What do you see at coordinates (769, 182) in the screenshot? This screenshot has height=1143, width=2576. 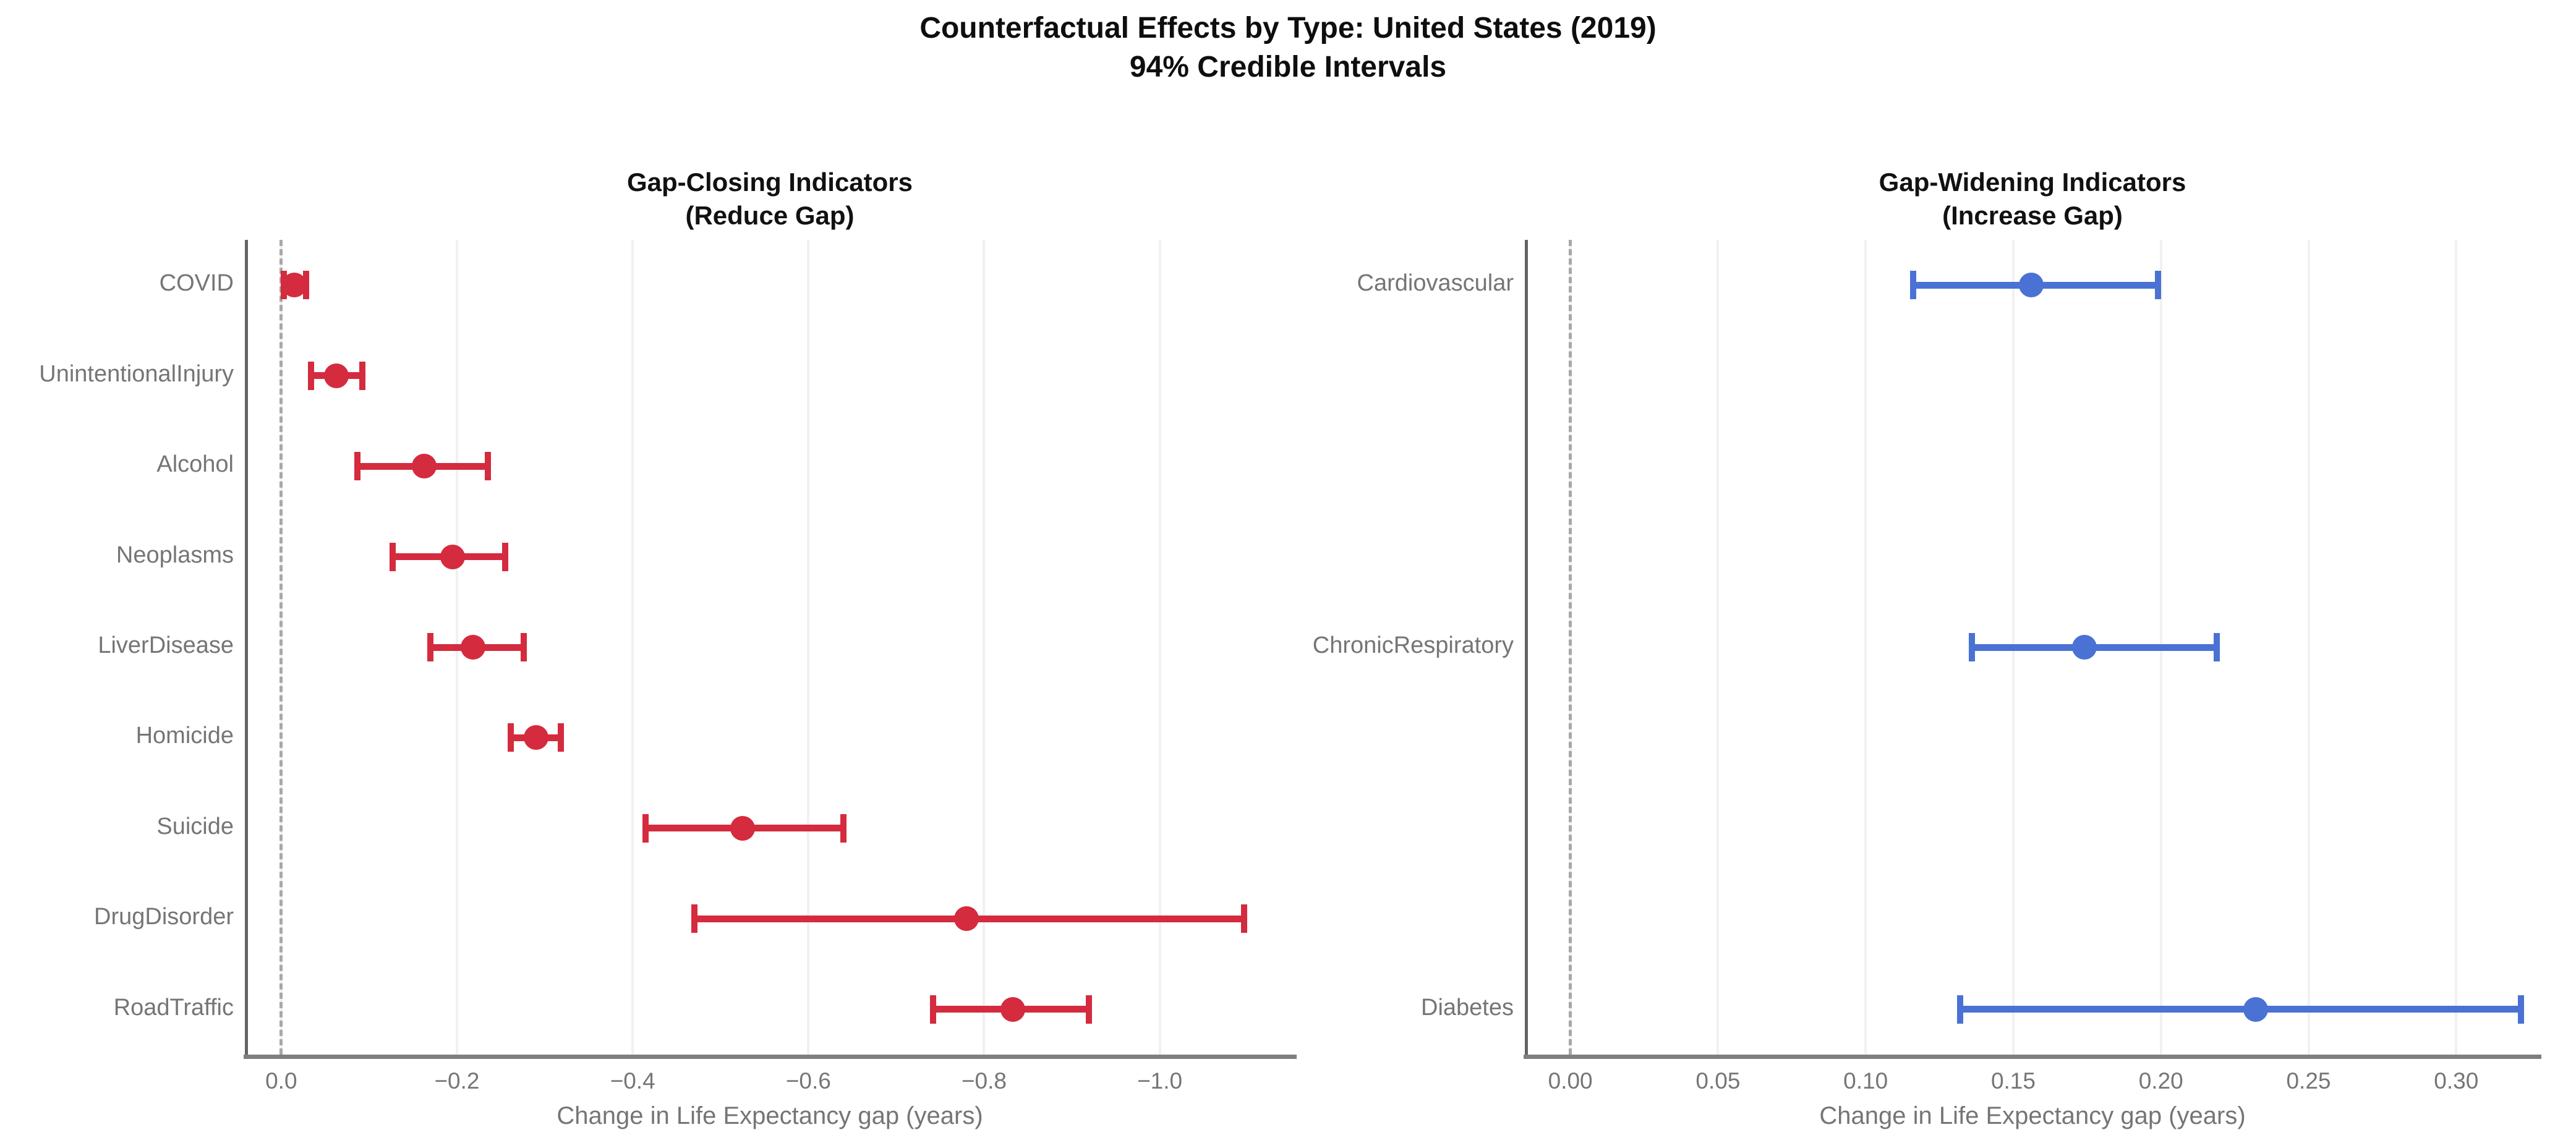 I see `left-panel-title-line1: Gap-Closing Indicators` at bounding box center [769, 182].